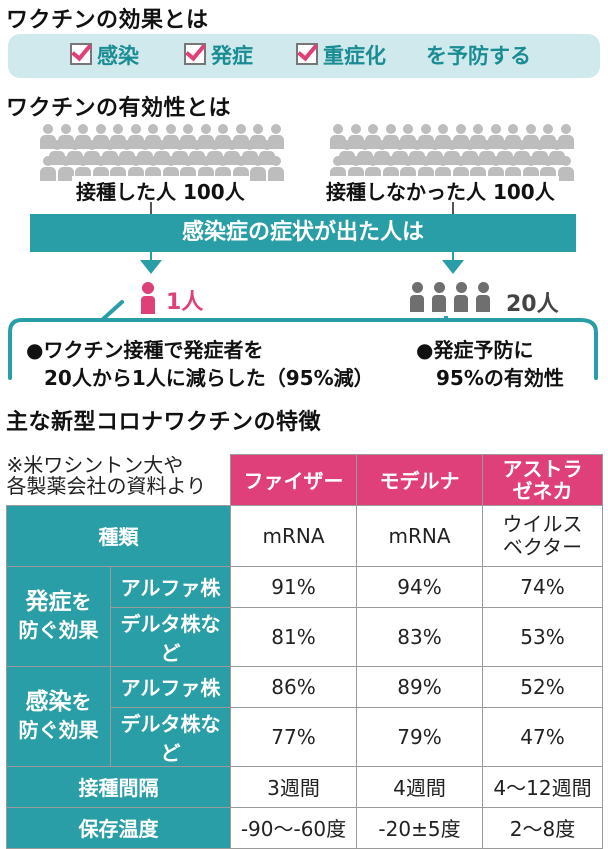  I want to click on table-cell: -20±5度, so click(419, 827).